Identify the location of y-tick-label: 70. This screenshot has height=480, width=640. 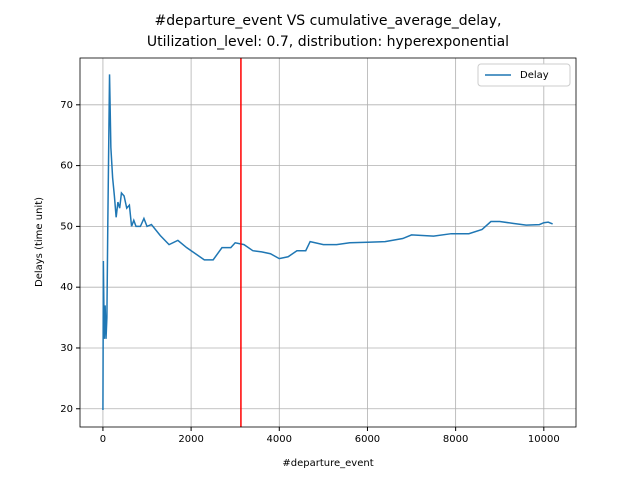
(66, 105).